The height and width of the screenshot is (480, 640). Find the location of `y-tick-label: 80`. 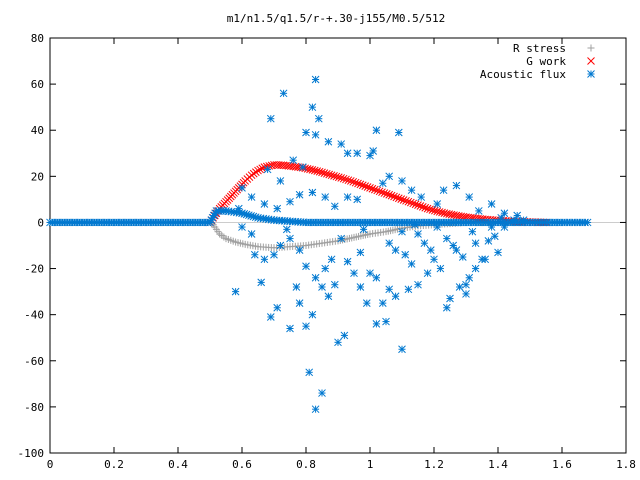

y-tick-label: 80 is located at coordinates (37, 38).